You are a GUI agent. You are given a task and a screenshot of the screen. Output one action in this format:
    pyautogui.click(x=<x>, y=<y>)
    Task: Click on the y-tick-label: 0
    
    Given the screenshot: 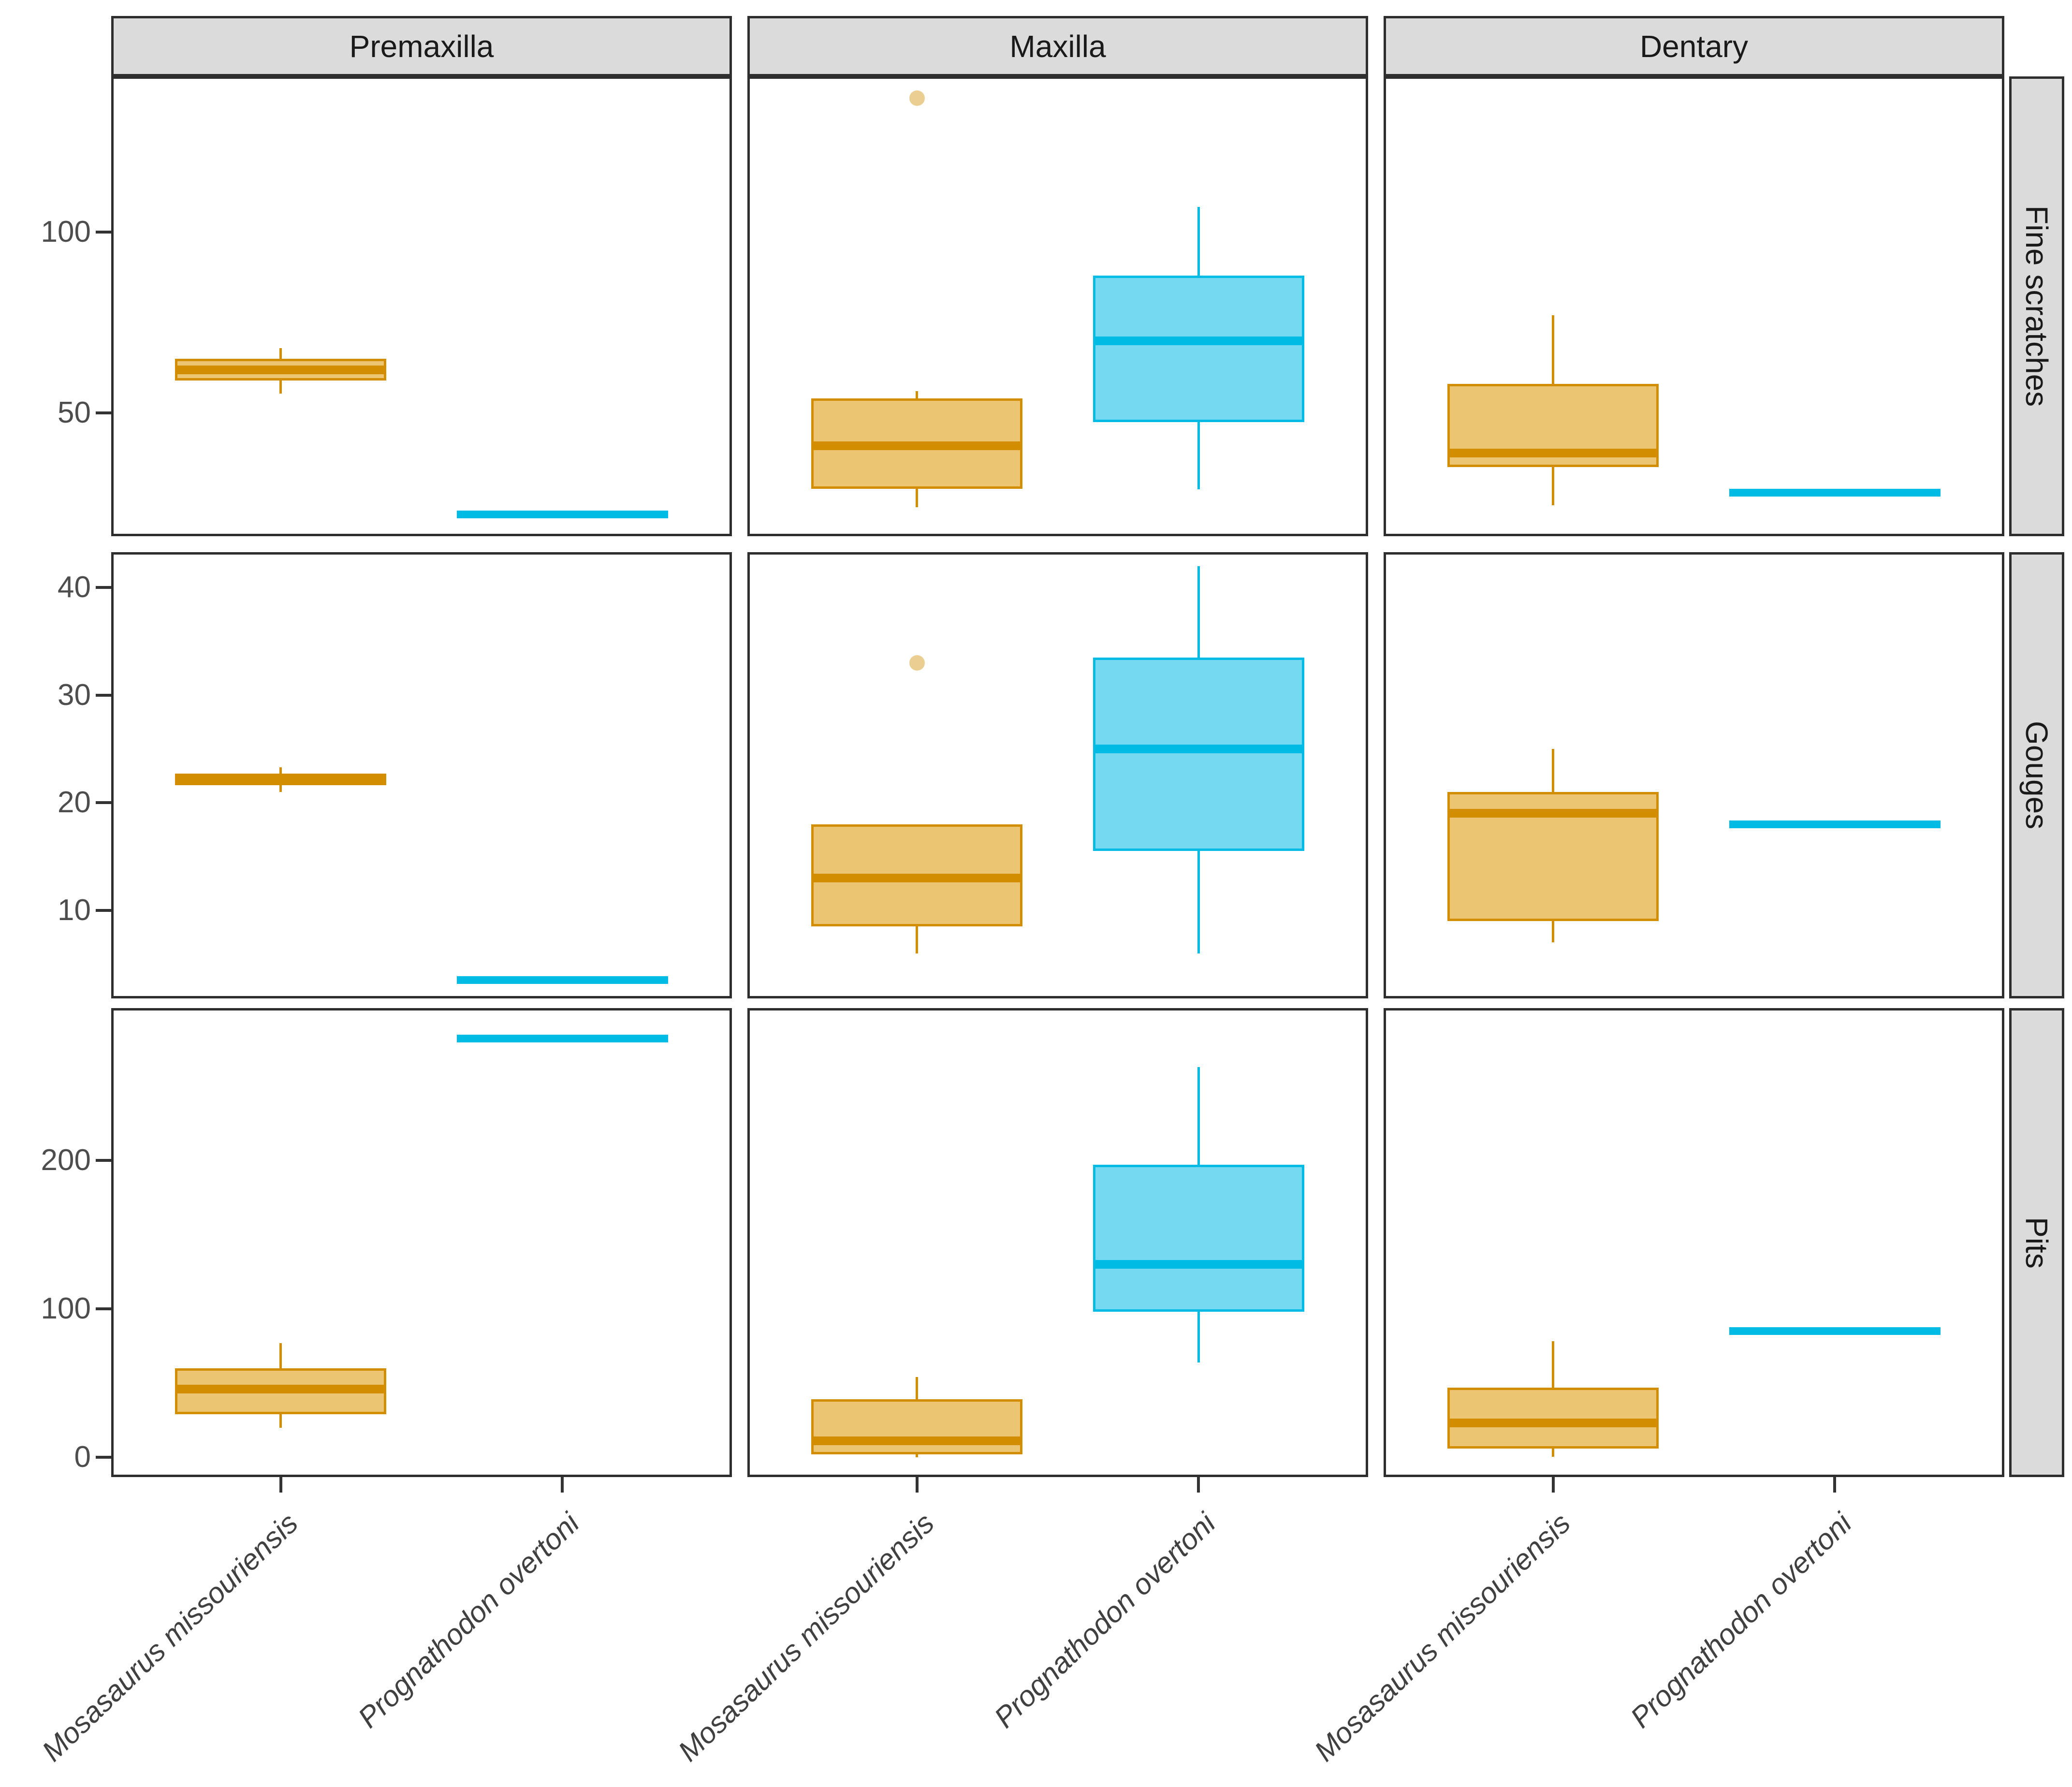 What is the action you would take?
    pyautogui.click(x=82, y=1457)
    